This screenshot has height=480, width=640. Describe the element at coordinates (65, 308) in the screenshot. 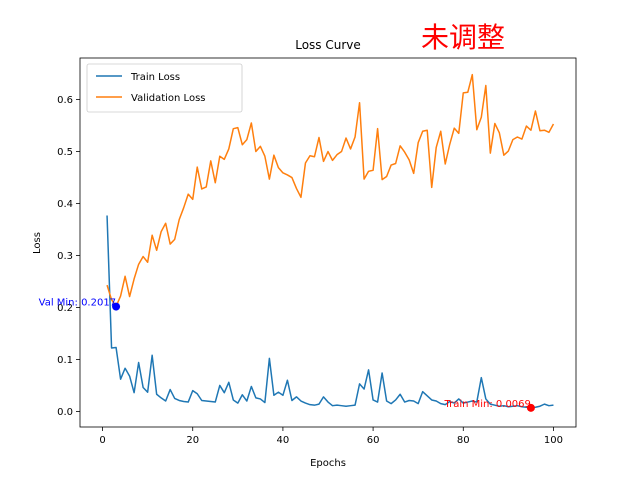

I see `y-tick-label: 0.2` at that location.